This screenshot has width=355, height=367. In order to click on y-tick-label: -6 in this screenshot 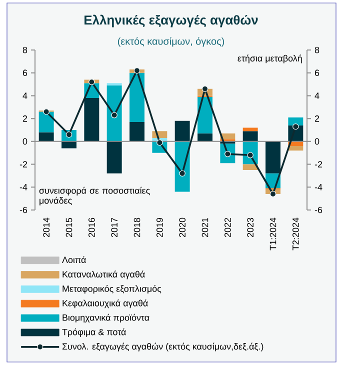, I will do `click(24, 210)`.